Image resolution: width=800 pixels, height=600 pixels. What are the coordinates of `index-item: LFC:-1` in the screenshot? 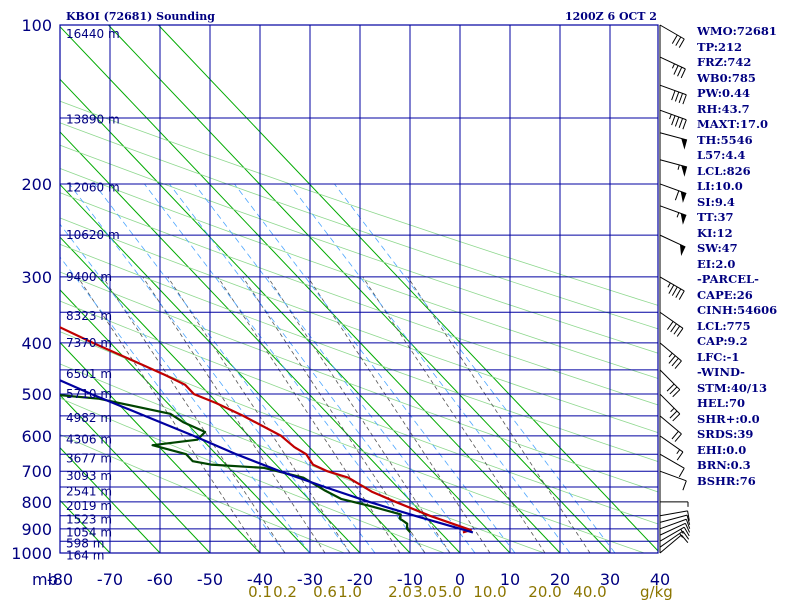 It's located at (718, 356).